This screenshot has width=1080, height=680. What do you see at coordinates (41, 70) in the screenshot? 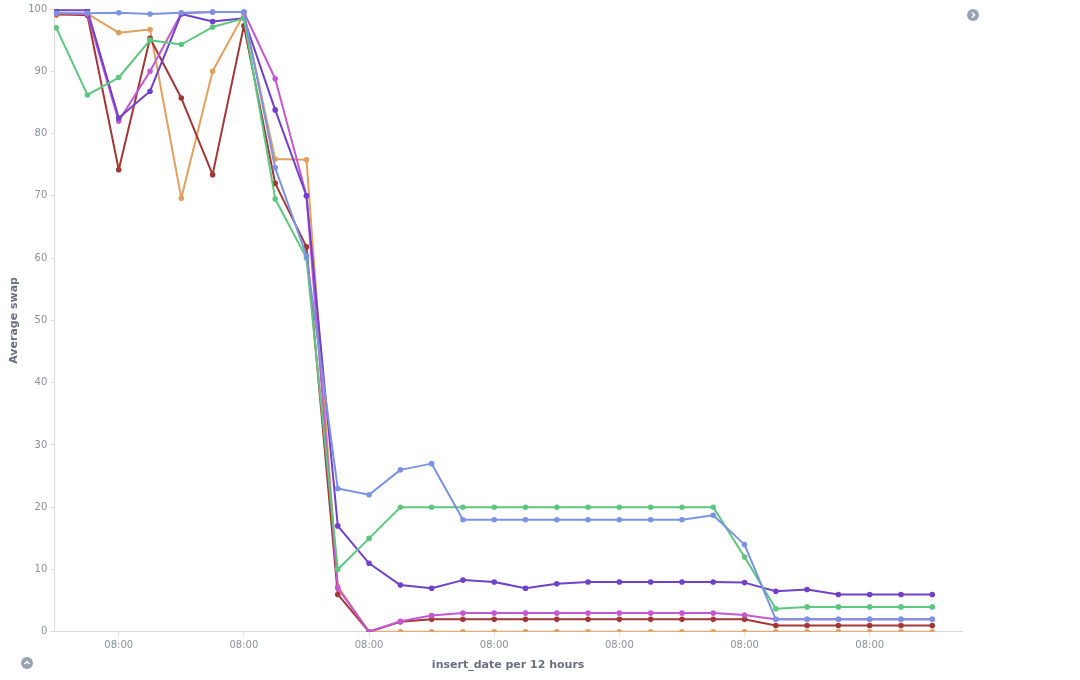
I see `y-tick-label: 90` at bounding box center [41, 70].